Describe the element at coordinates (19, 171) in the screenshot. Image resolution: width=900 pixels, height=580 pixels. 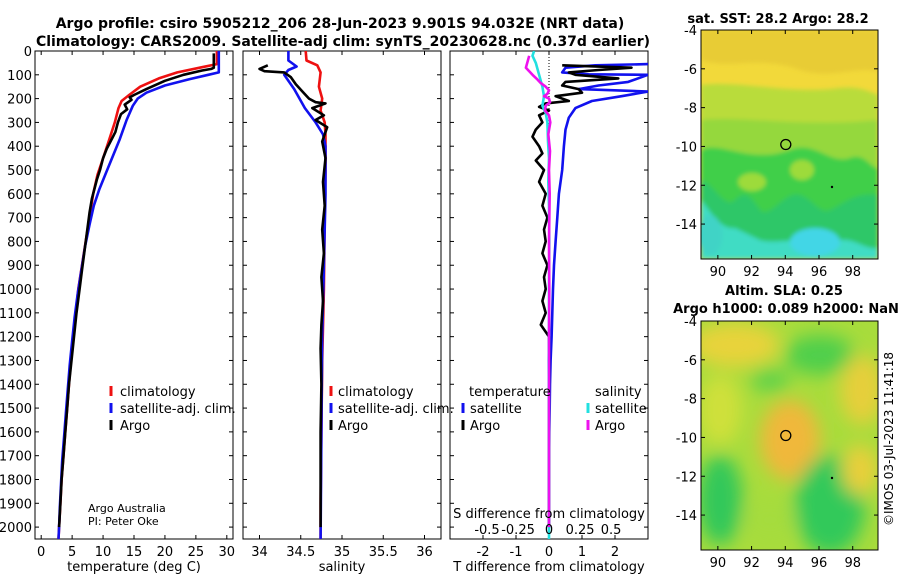
I see `y-tick-label: 500` at that location.